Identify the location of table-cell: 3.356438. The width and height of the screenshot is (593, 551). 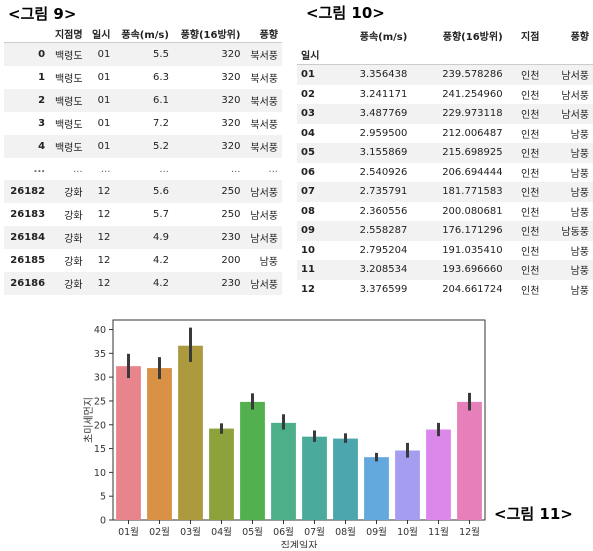
(372, 74).